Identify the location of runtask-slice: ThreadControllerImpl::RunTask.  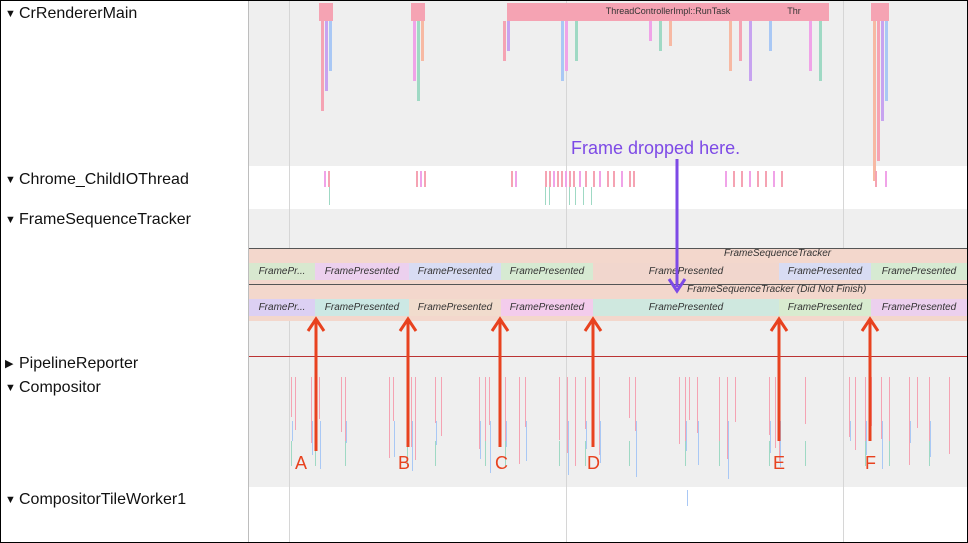
(668, 12).